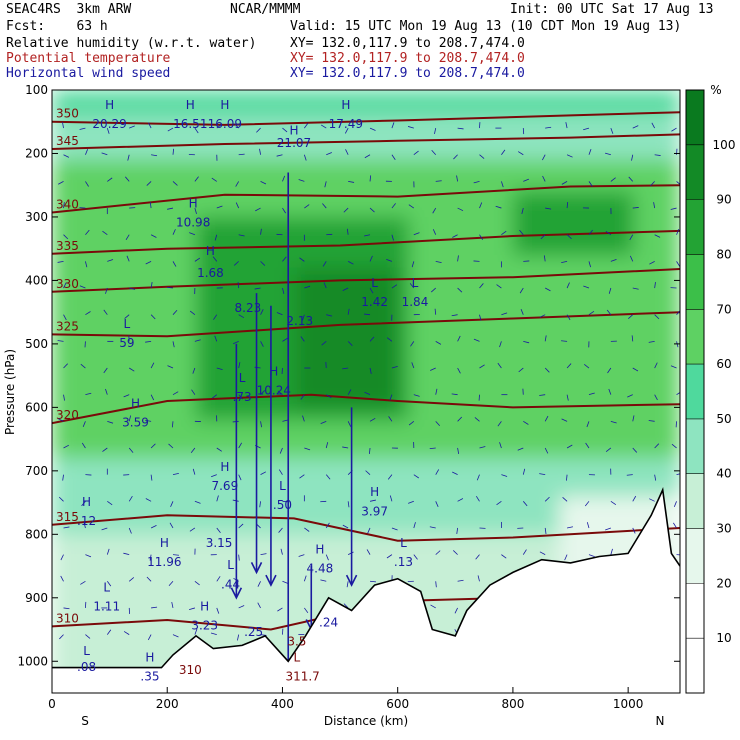 The image size is (740, 740). I want to click on extremum-label: 8.23, so click(248, 308).